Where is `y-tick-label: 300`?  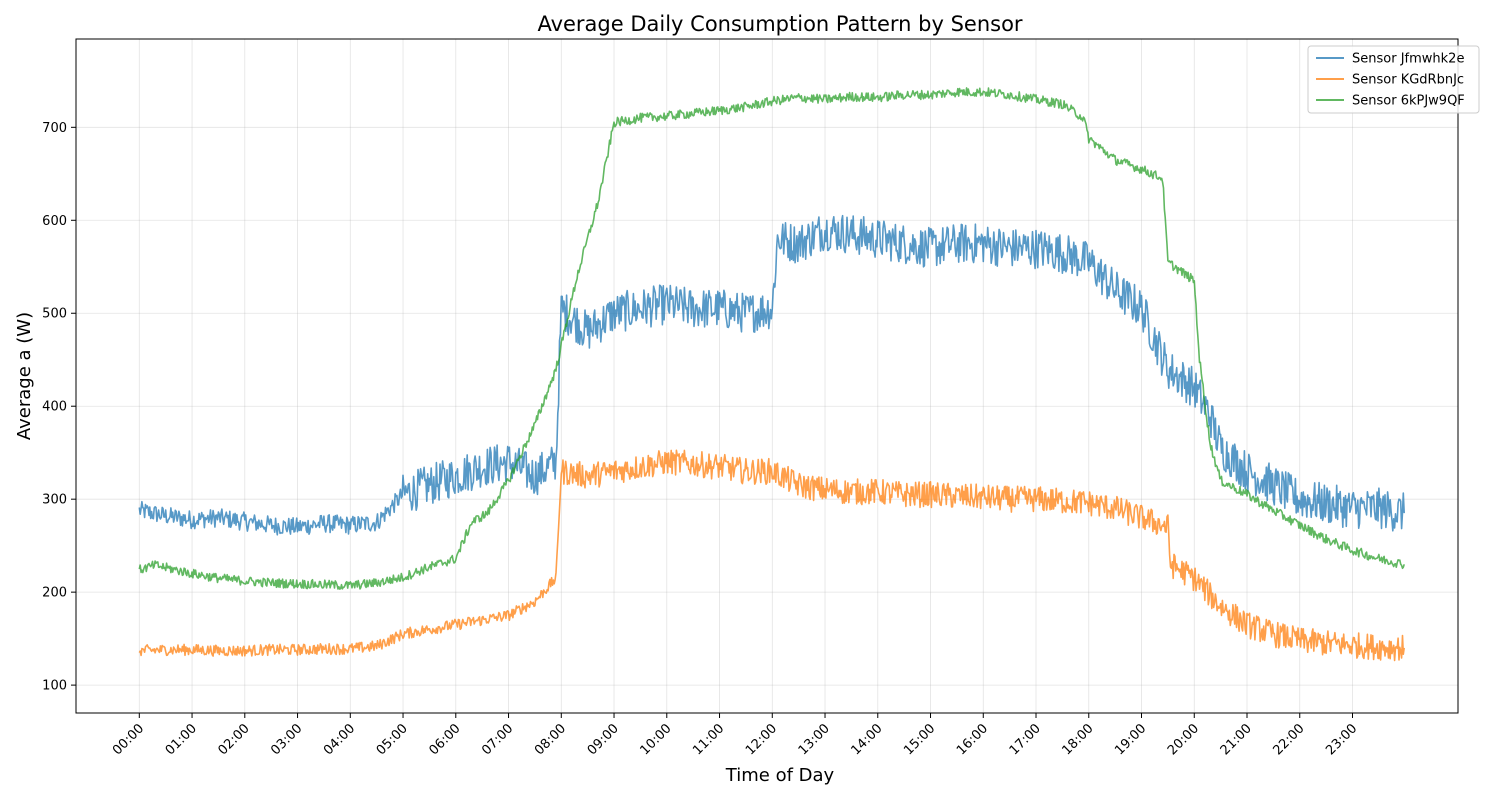
y-tick-label: 300 is located at coordinates (54, 500).